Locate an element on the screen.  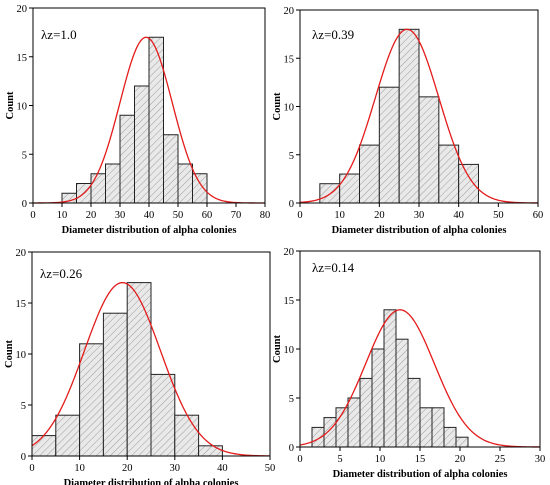
x-tick-label: 5 is located at coordinates (339, 459).